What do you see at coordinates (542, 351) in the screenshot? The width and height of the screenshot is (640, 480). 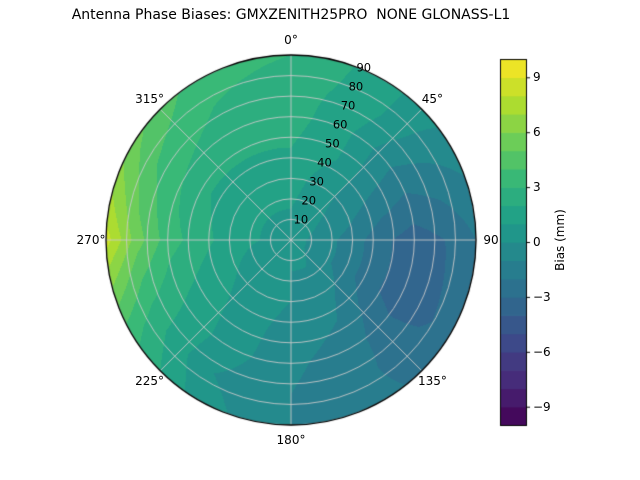 I see `colorbar-tick-label: −6` at bounding box center [542, 351].